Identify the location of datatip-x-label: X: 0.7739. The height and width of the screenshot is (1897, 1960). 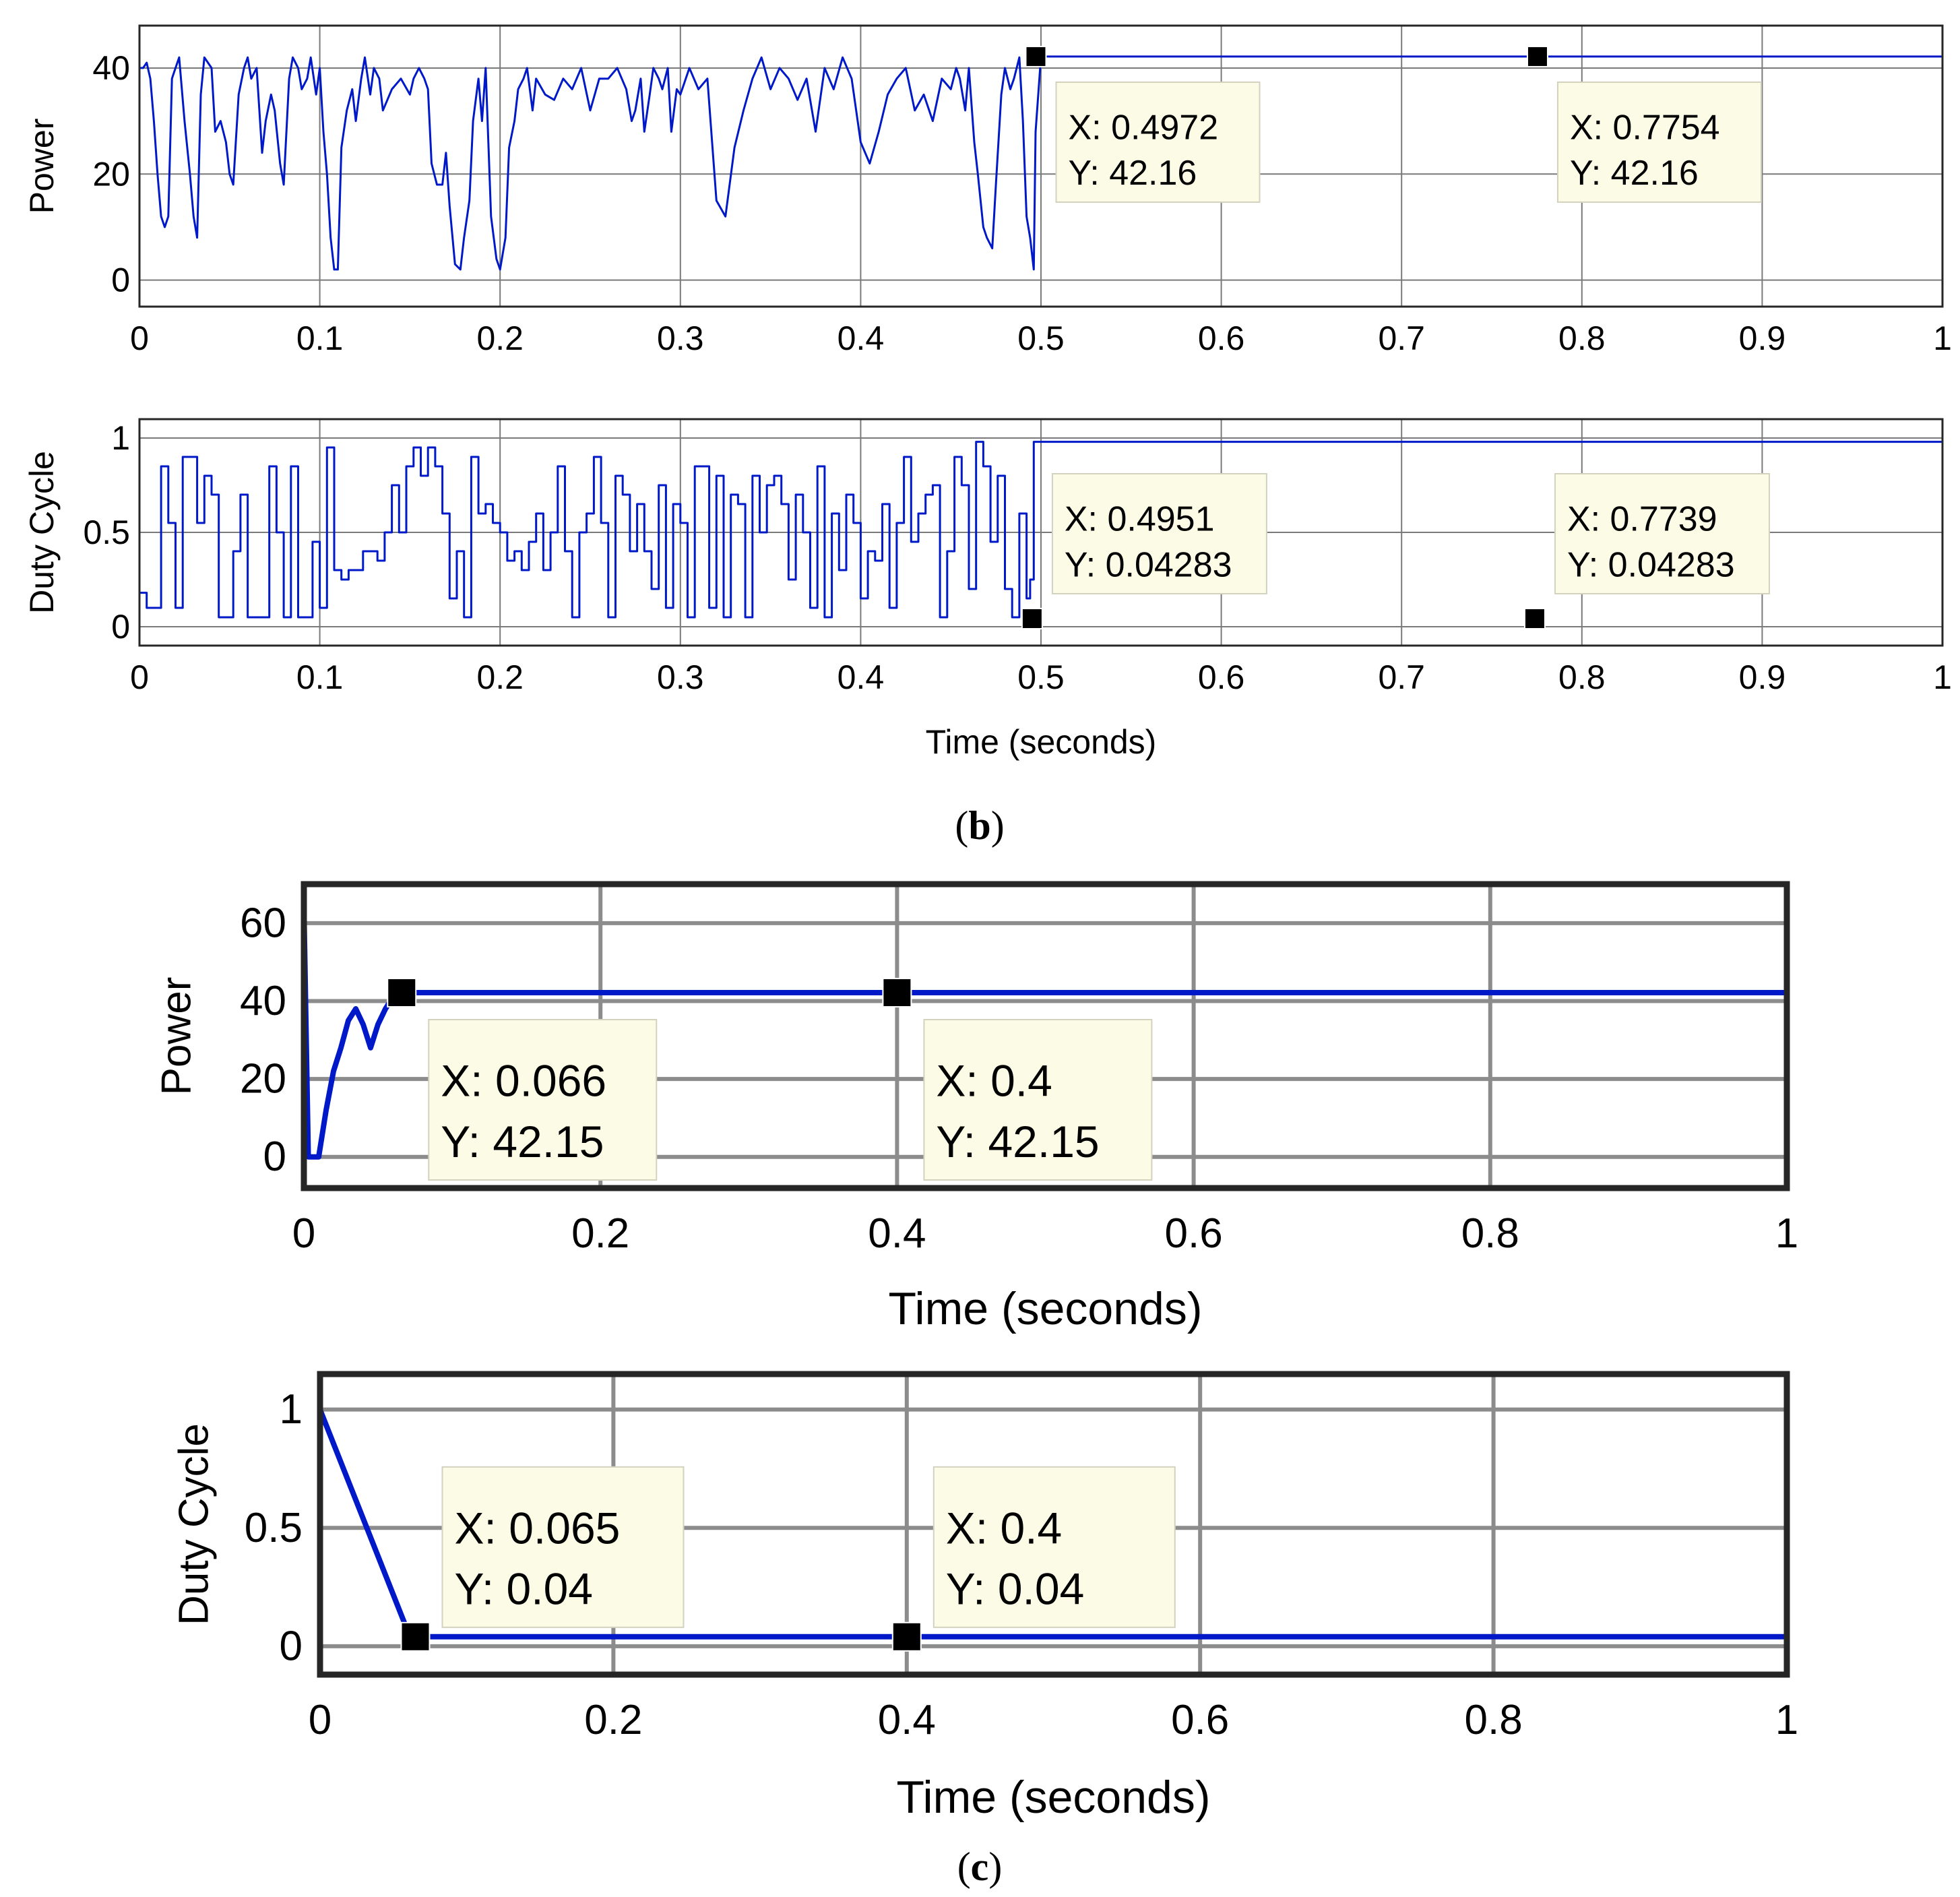
(1642, 519).